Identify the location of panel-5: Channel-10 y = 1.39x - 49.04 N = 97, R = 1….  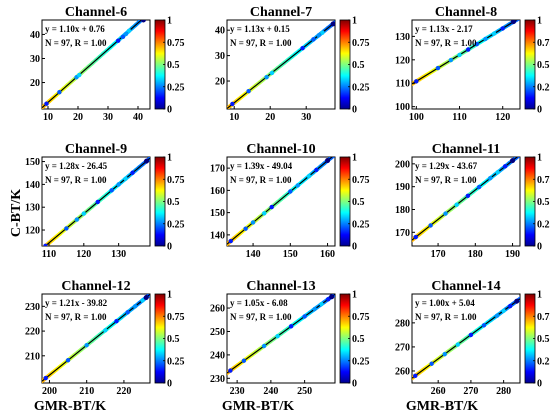
(290, 201).